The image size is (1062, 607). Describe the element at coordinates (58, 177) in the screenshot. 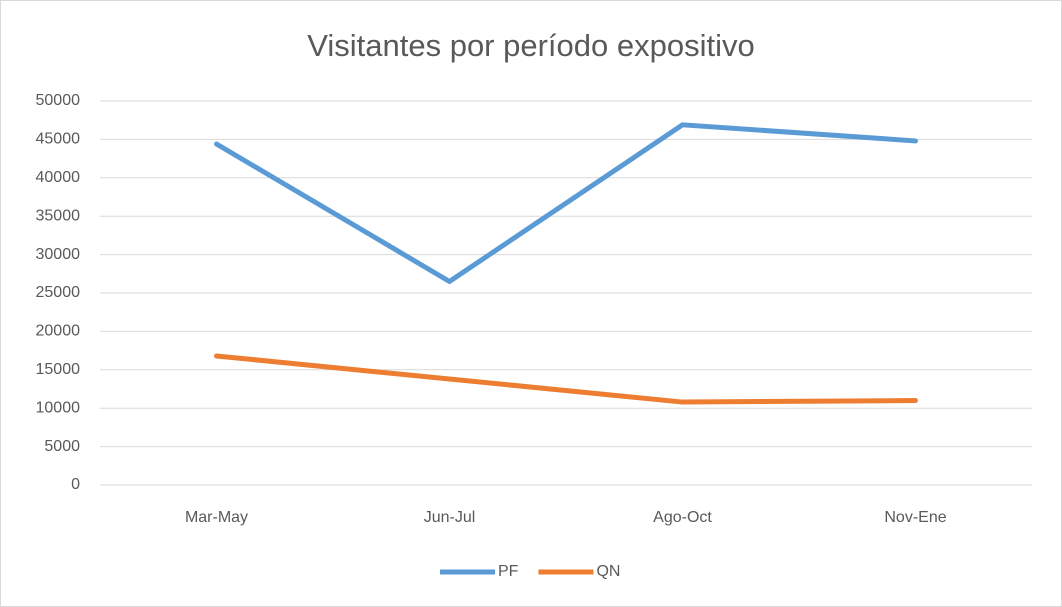

I see `y-tick-label: 40000` at that location.